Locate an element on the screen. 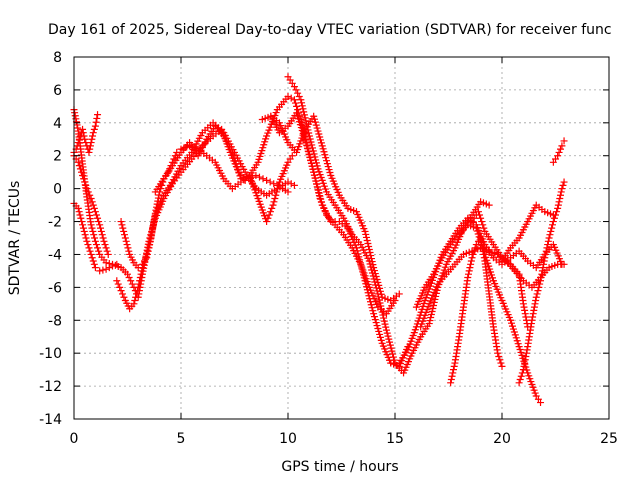  y-tick-label: 2 is located at coordinates (57, 157).